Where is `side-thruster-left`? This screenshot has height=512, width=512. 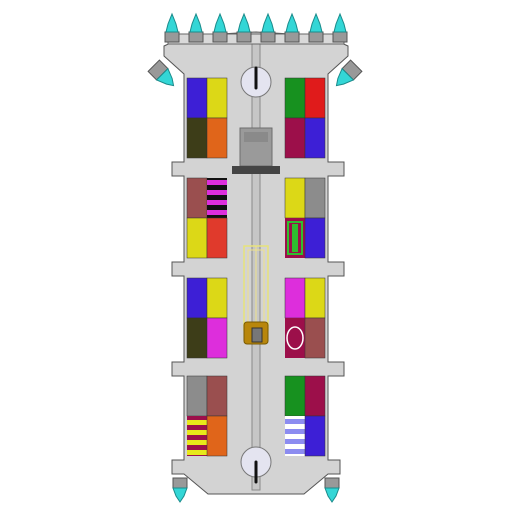
side-thruster-left is located at coordinates (161, 73).